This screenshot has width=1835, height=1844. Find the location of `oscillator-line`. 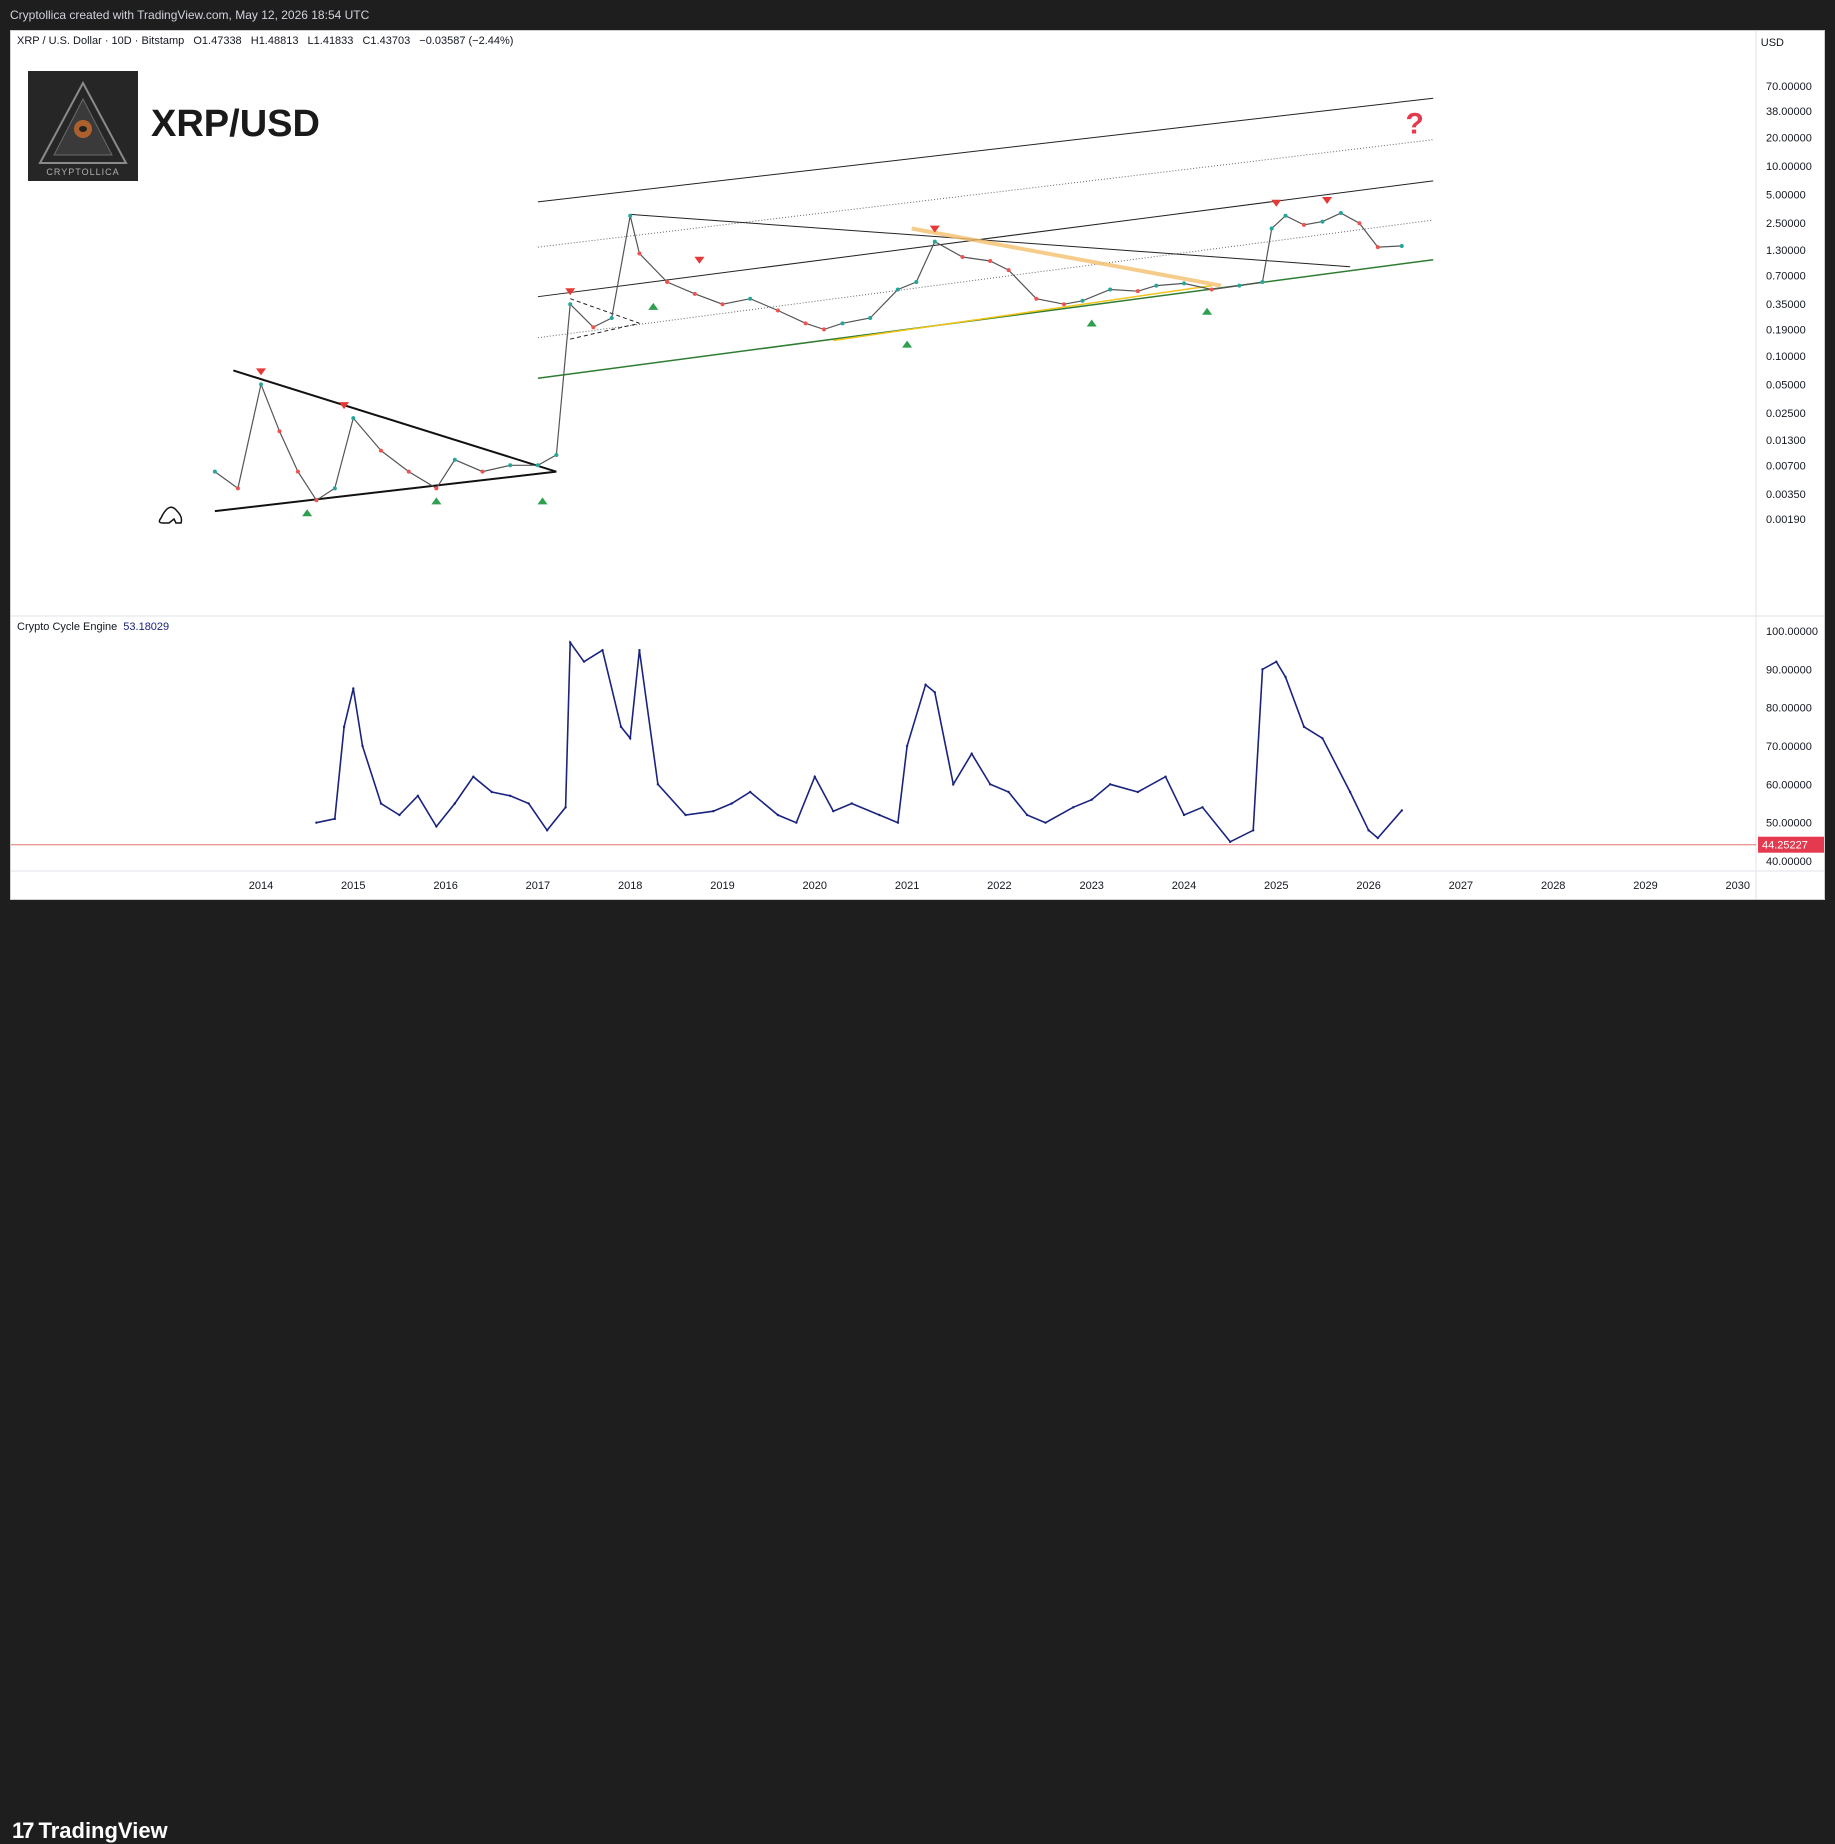

oscillator-line is located at coordinates (859, 741).